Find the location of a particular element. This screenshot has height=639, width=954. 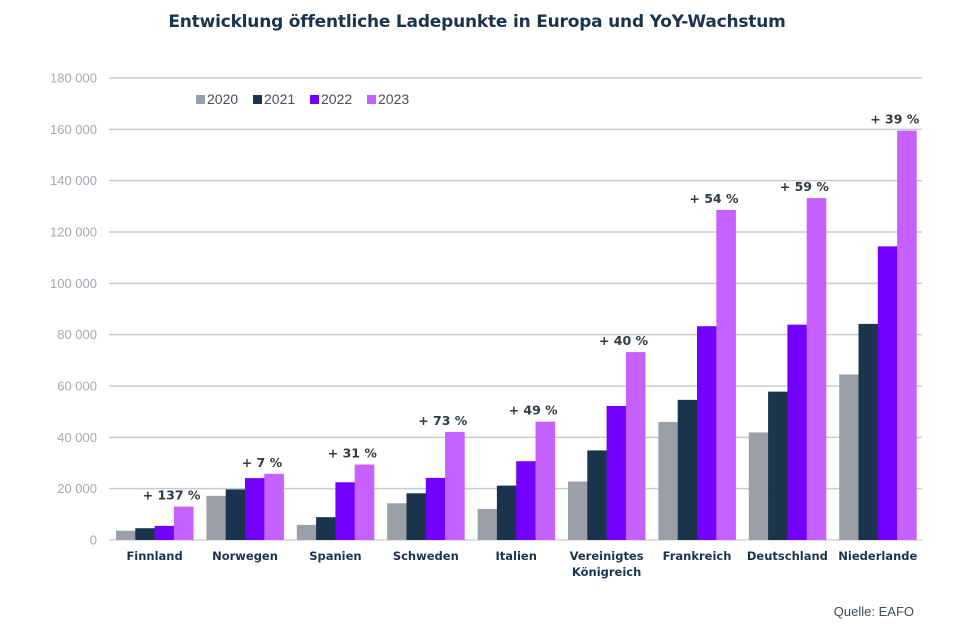

source-note: Quelle: EAFO is located at coordinates (873, 611).